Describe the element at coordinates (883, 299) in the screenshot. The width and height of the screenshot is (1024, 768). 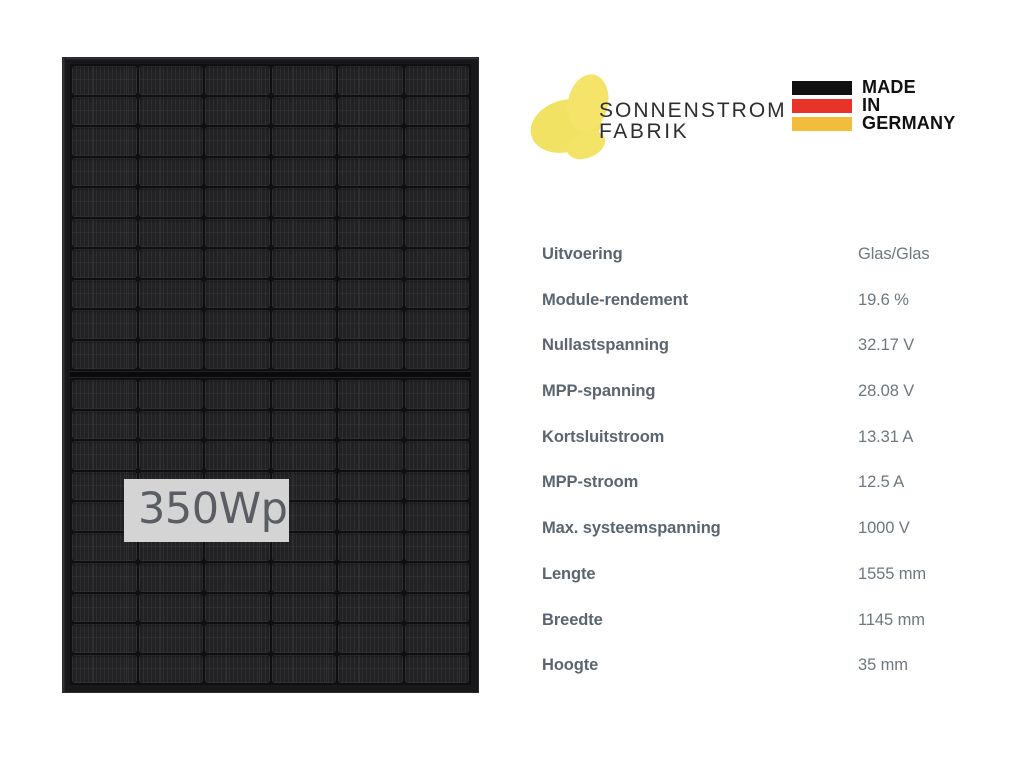
I see `spec-value: 19.6 %` at that location.